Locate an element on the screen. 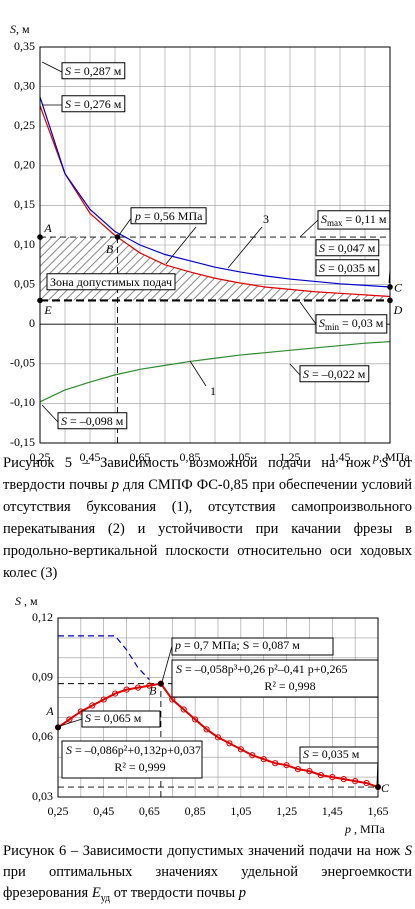 The width and height of the screenshot is (415, 909). y-tick-label: 0,06 is located at coordinates (42, 736).